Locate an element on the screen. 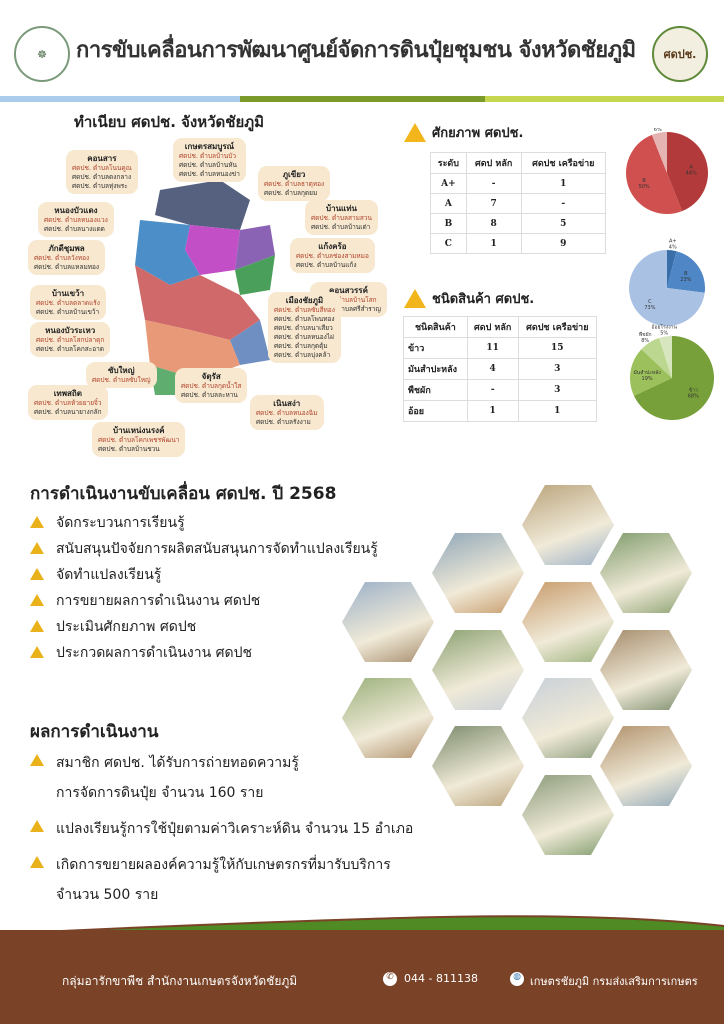 This screenshot has width=724, height=1024. center-item: ศดปช. ตำบลธาตุทอง is located at coordinates (294, 184).